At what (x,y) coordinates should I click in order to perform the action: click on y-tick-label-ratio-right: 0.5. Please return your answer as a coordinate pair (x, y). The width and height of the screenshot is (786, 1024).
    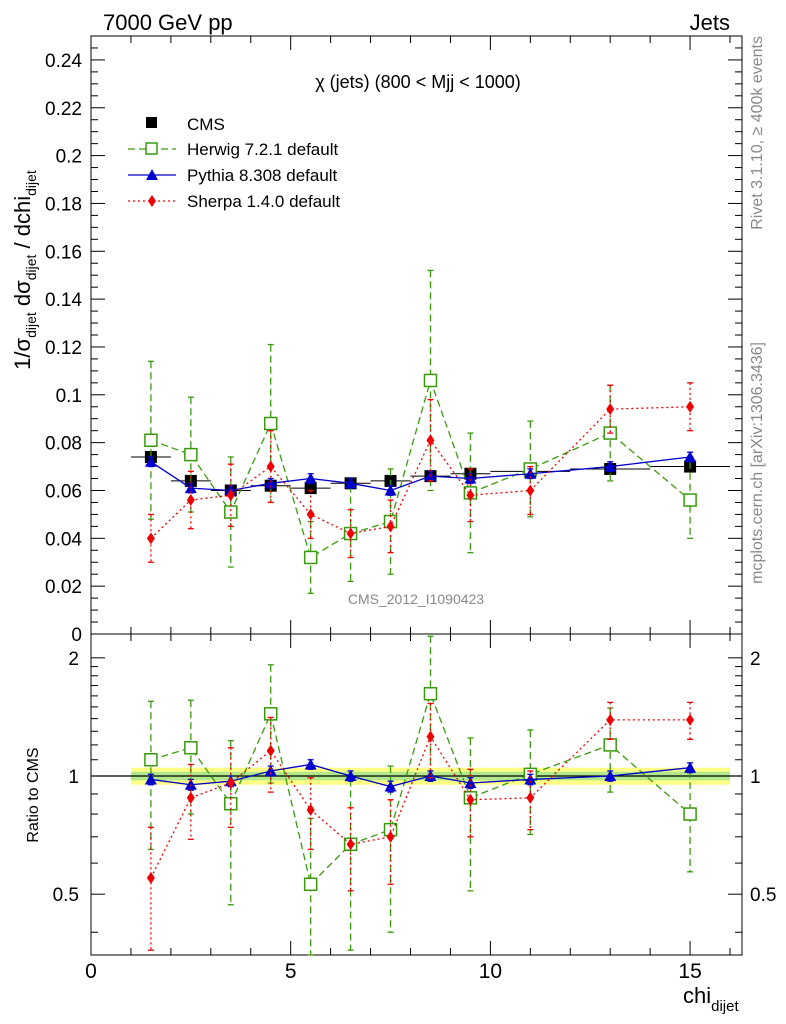
    Looking at the image, I should click on (763, 895).